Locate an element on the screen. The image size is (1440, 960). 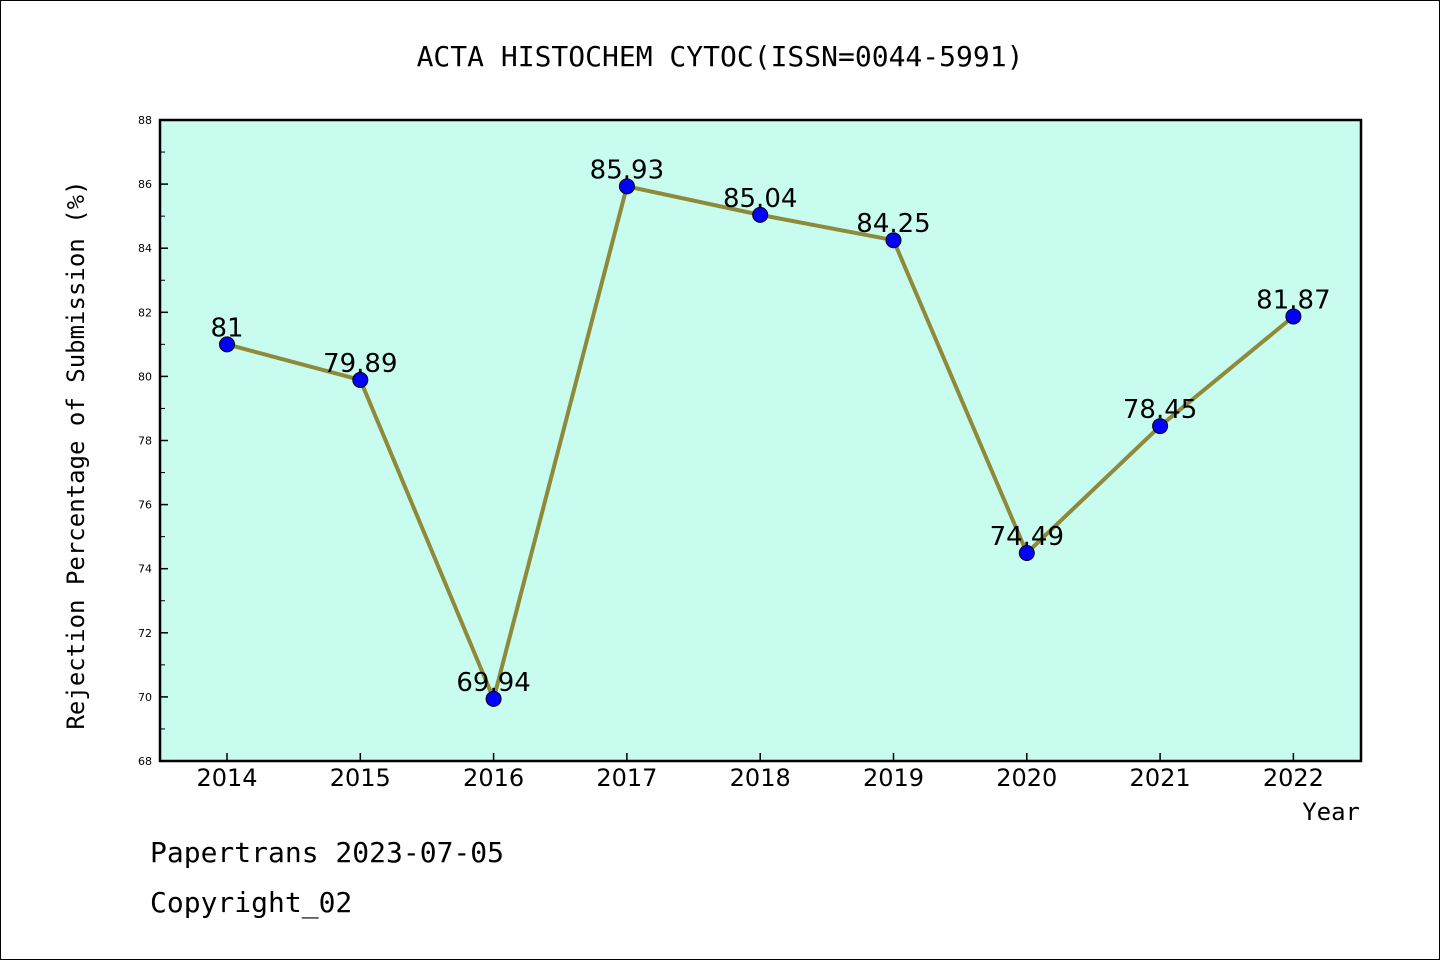
x-tick-label: 2021 is located at coordinates (1160, 778).